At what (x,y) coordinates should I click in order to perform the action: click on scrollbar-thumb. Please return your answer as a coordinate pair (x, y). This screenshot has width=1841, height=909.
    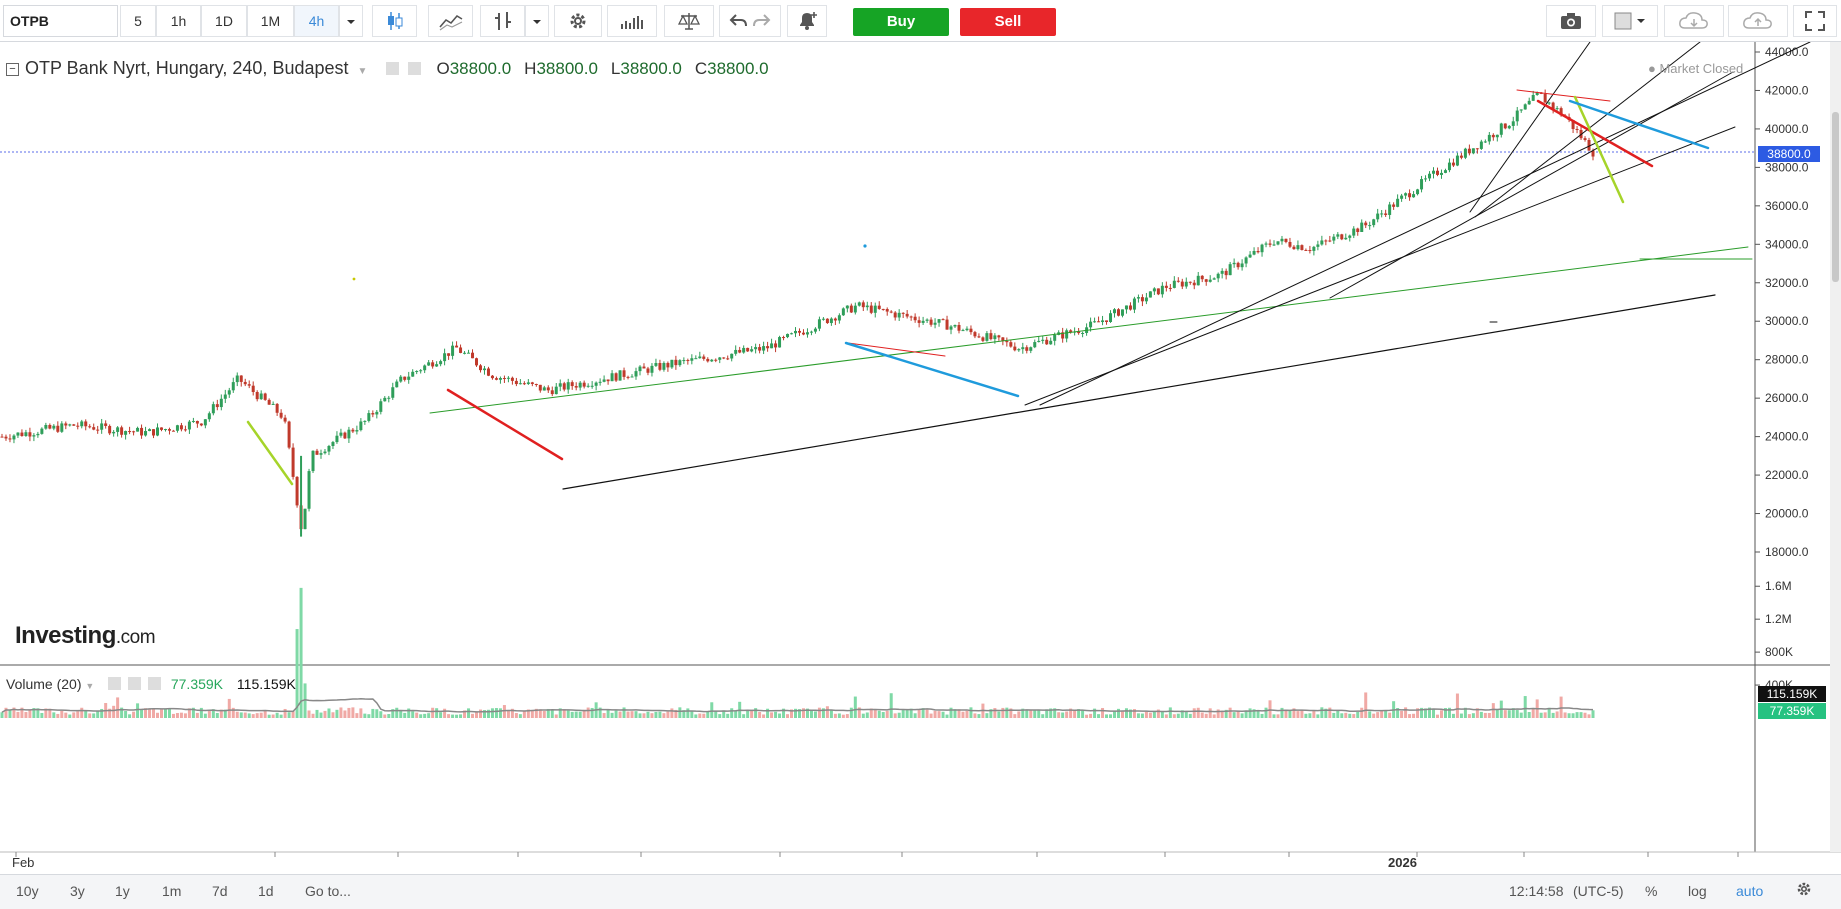
    Looking at the image, I should click on (1835, 197).